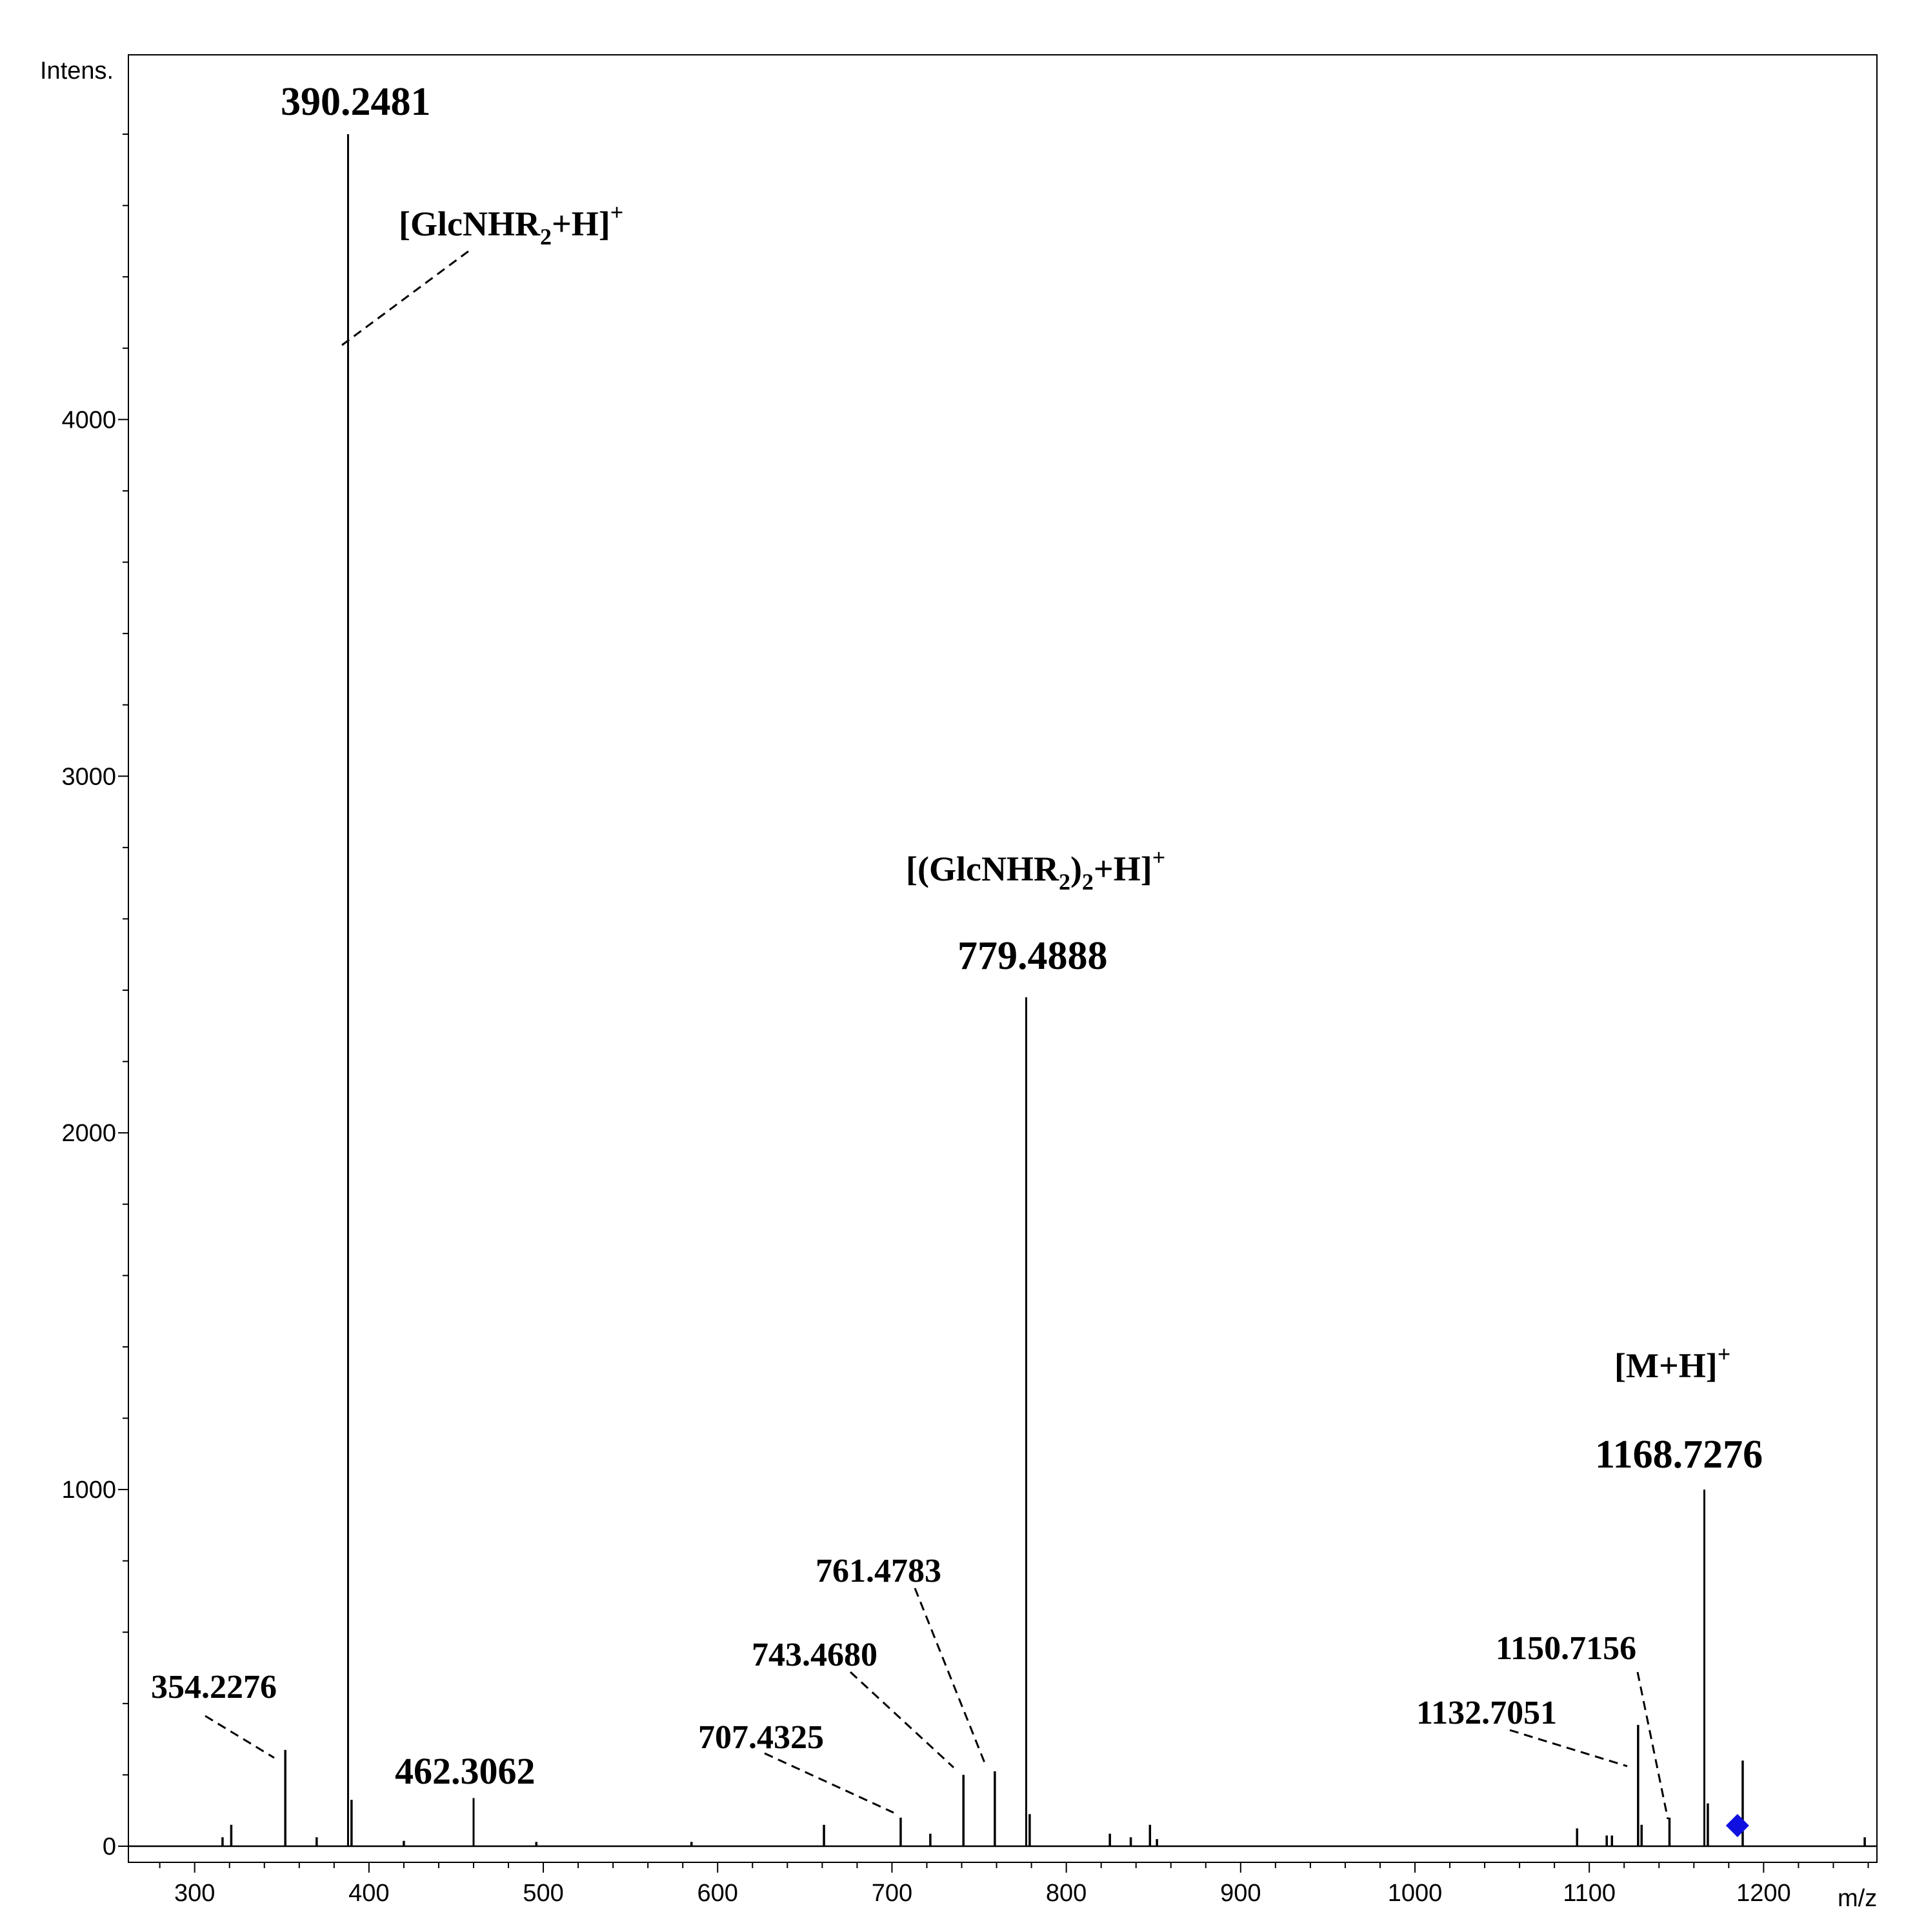 The width and height of the screenshot is (1915, 1932). Describe the element at coordinates (1240, 1893) in the screenshot. I see `x-tick-label: 900` at that location.